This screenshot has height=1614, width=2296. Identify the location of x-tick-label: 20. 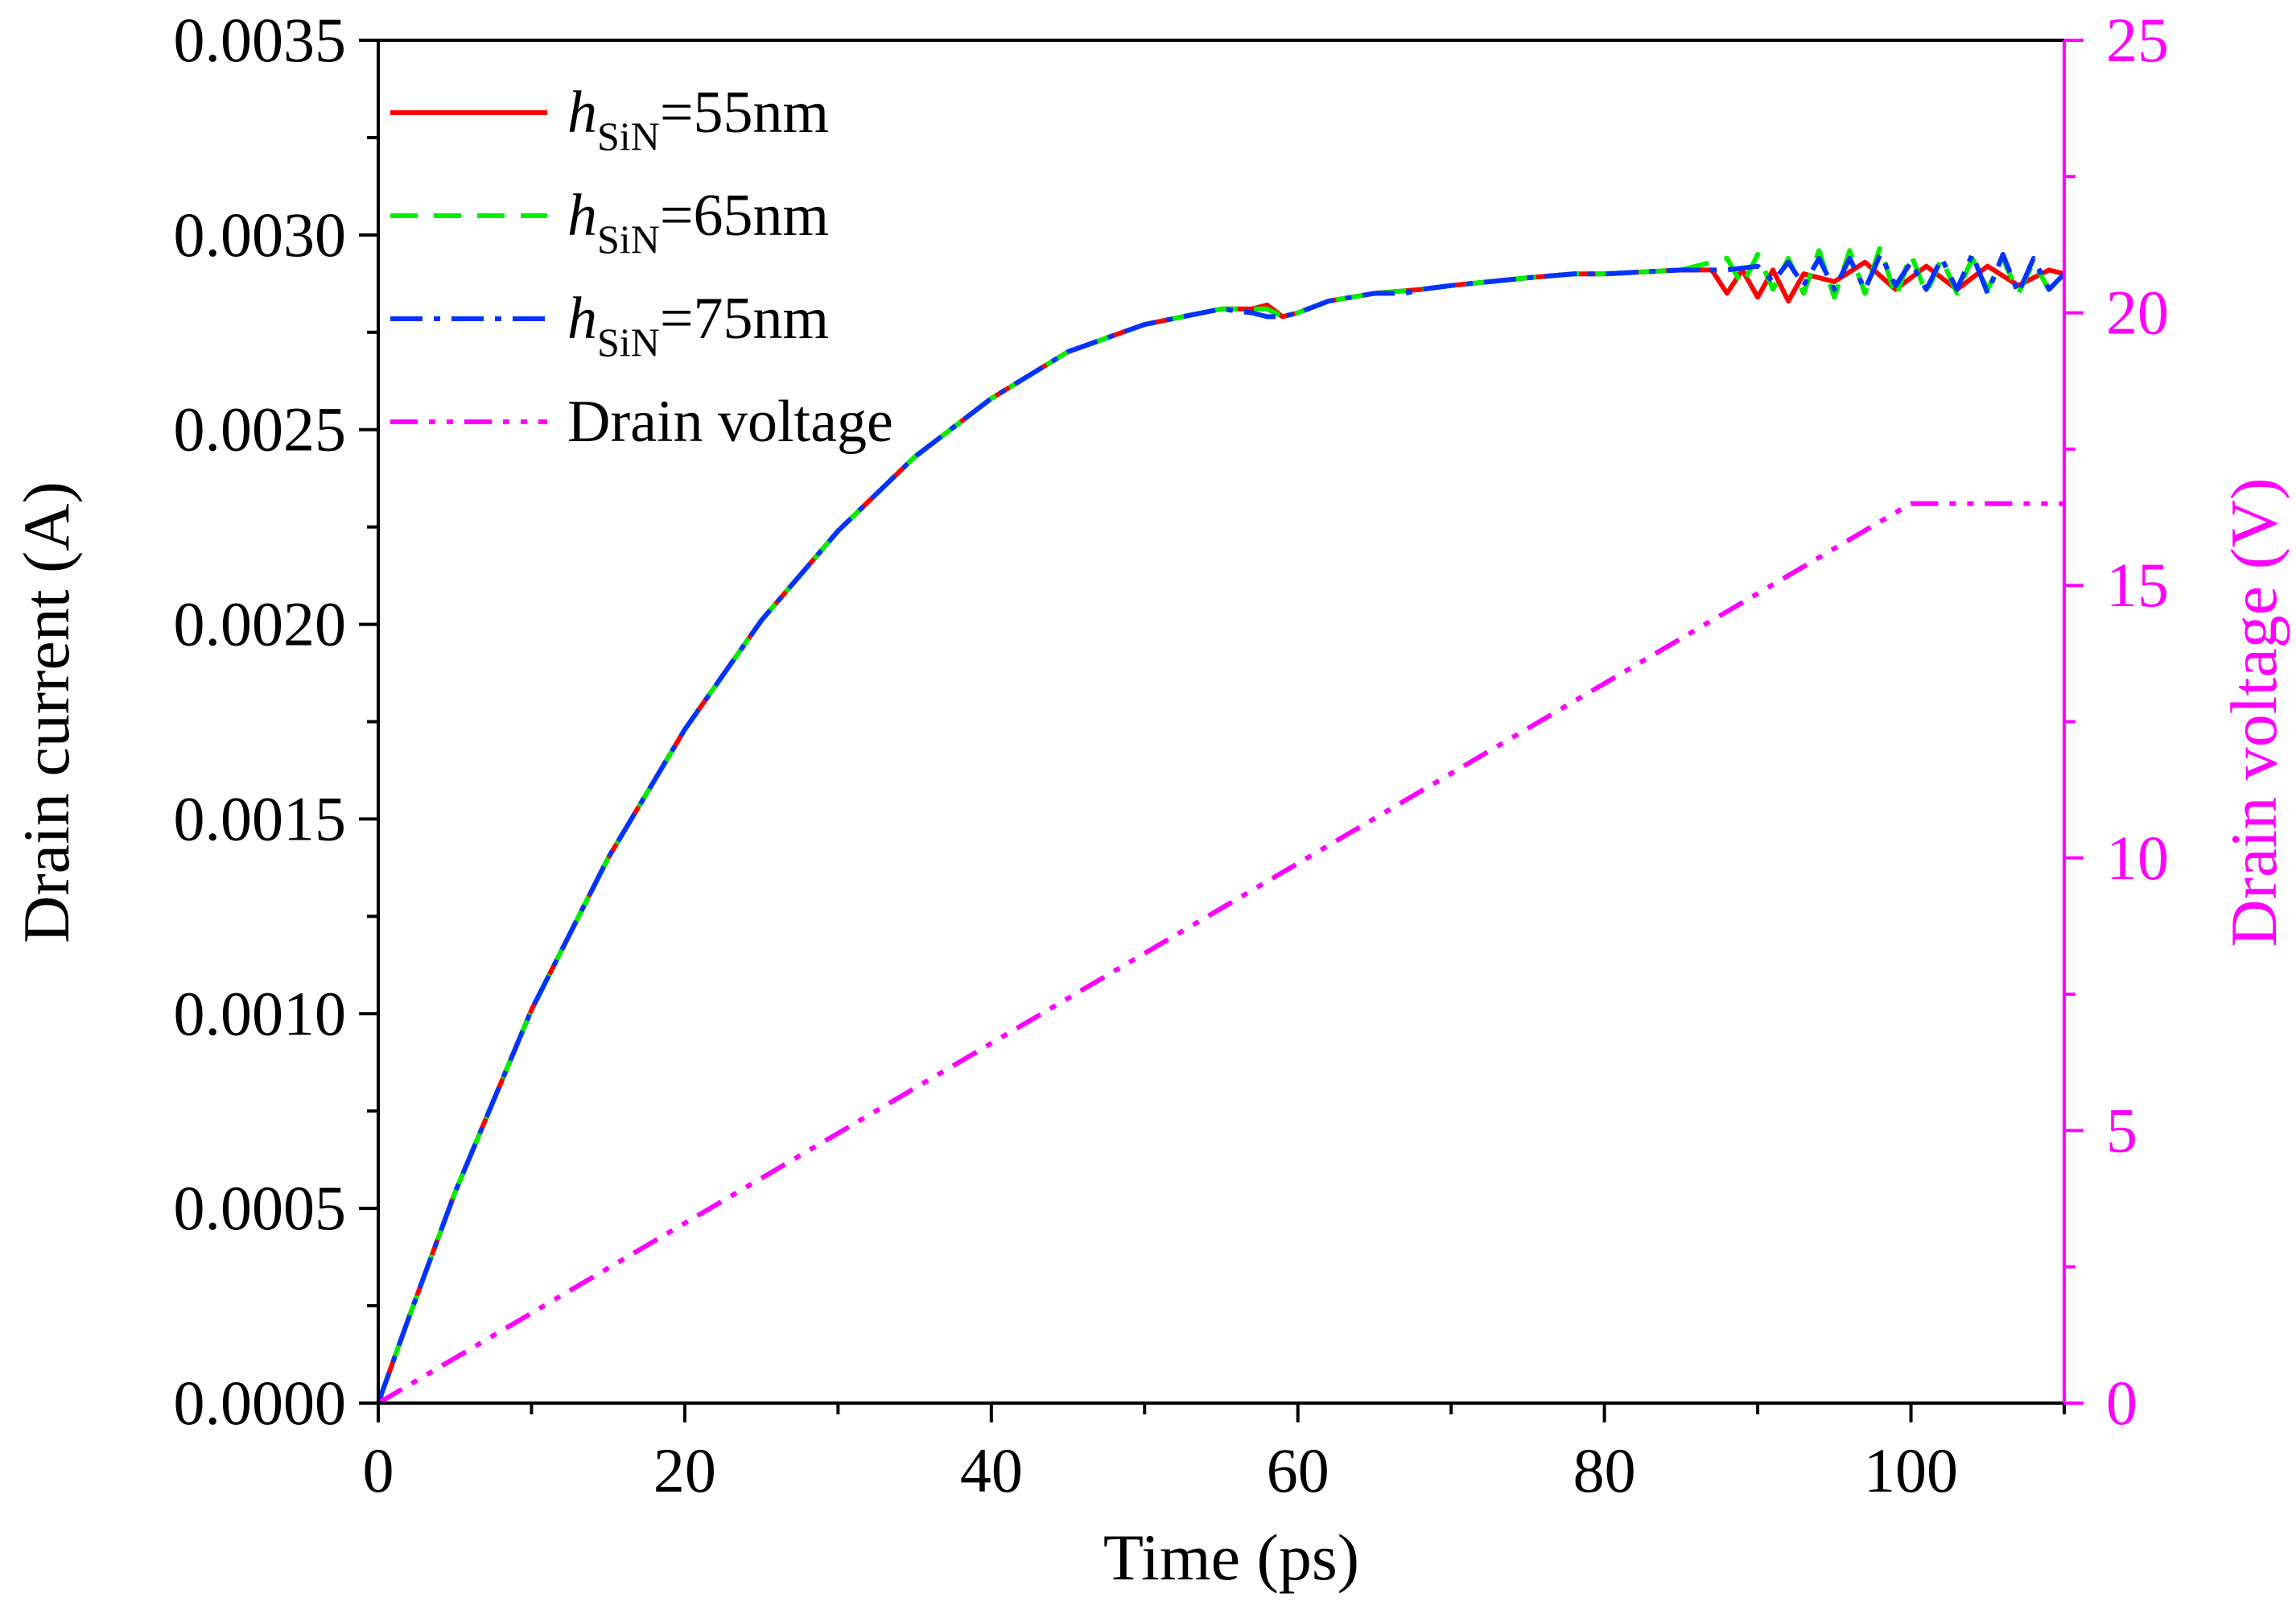
(684, 1470).